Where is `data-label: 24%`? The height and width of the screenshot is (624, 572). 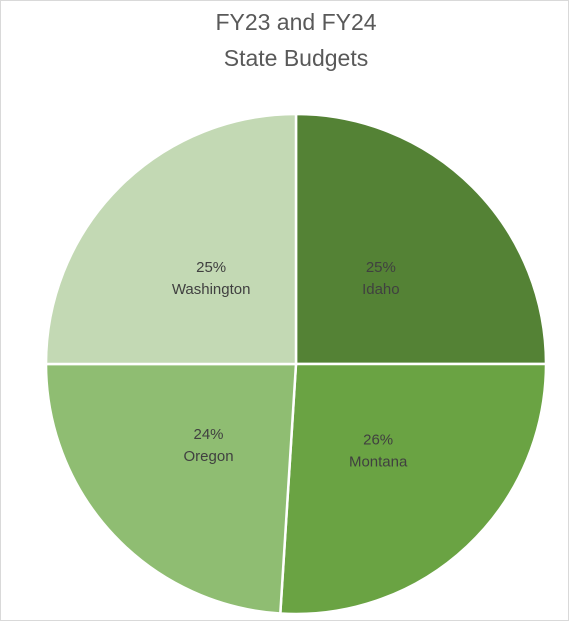 data-label: 24% is located at coordinates (209, 434).